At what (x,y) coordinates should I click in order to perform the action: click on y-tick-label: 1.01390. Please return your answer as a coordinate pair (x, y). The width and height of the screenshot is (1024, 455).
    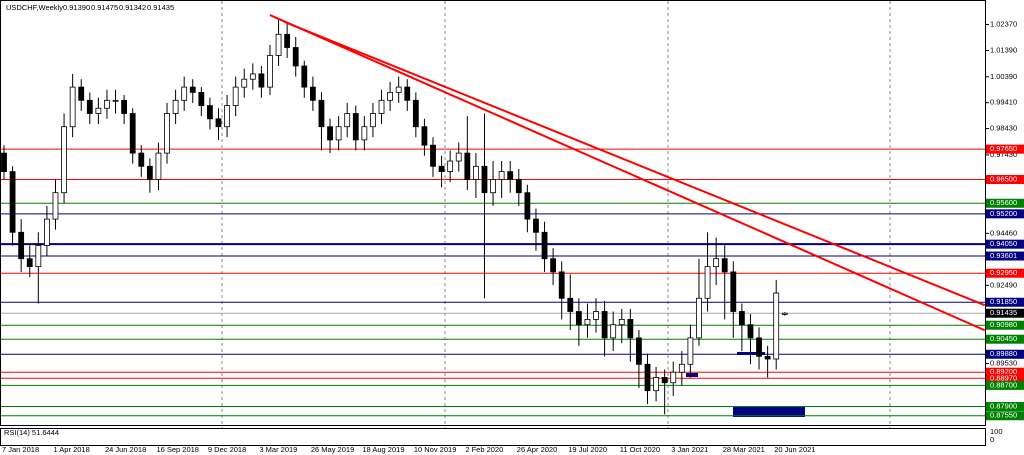
    Looking at the image, I should click on (1003, 49).